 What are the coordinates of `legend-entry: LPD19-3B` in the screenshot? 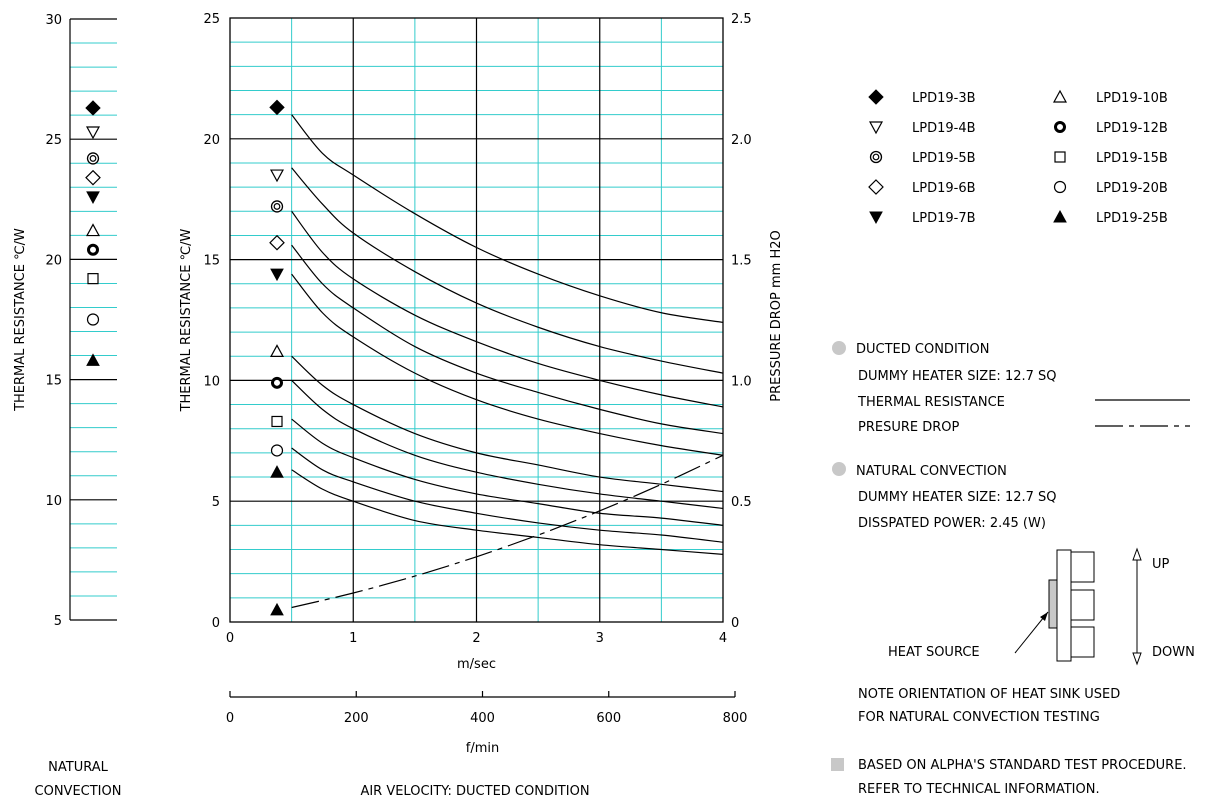 It's located at (922, 97).